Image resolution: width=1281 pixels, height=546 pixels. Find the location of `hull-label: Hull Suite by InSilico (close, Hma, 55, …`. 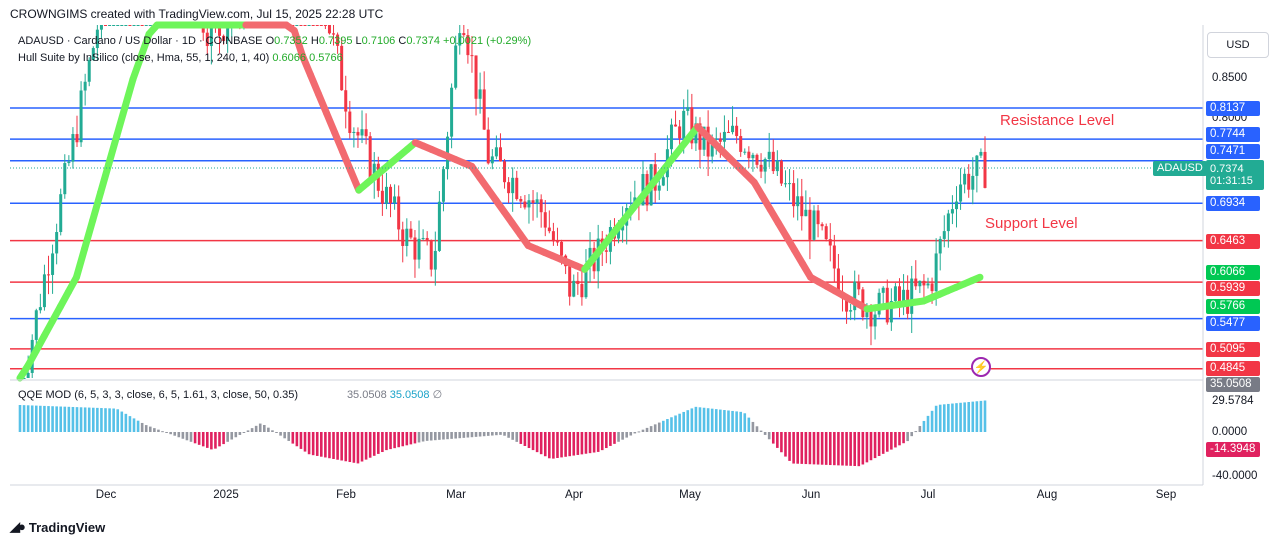

hull-label: Hull Suite by InSilico (close, Hma, 55, … is located at coordinates (144, 58).